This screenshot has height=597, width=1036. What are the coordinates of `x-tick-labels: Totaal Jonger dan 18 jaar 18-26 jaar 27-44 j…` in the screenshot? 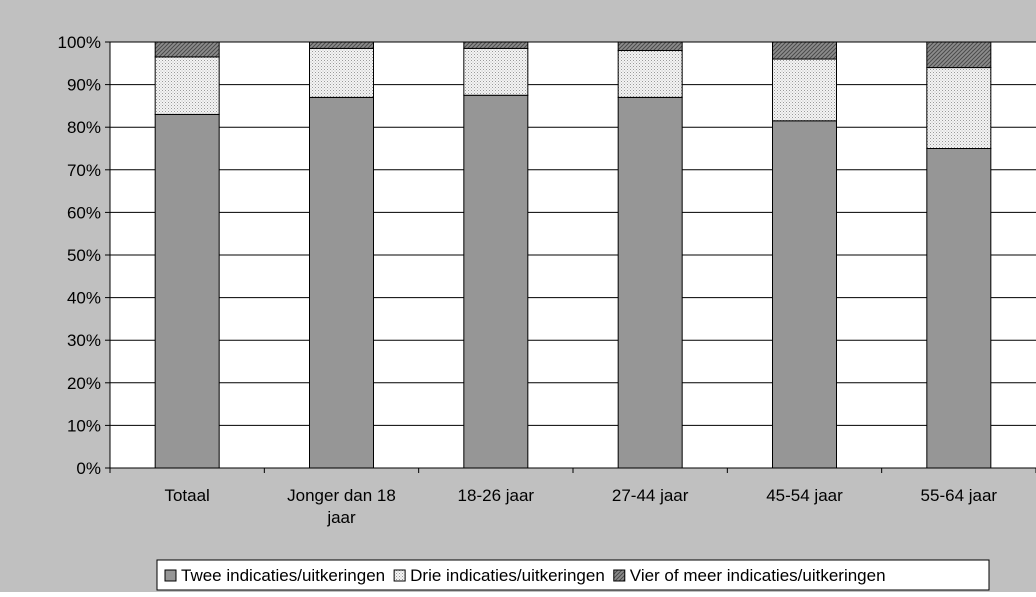 It's located at (580, 506).